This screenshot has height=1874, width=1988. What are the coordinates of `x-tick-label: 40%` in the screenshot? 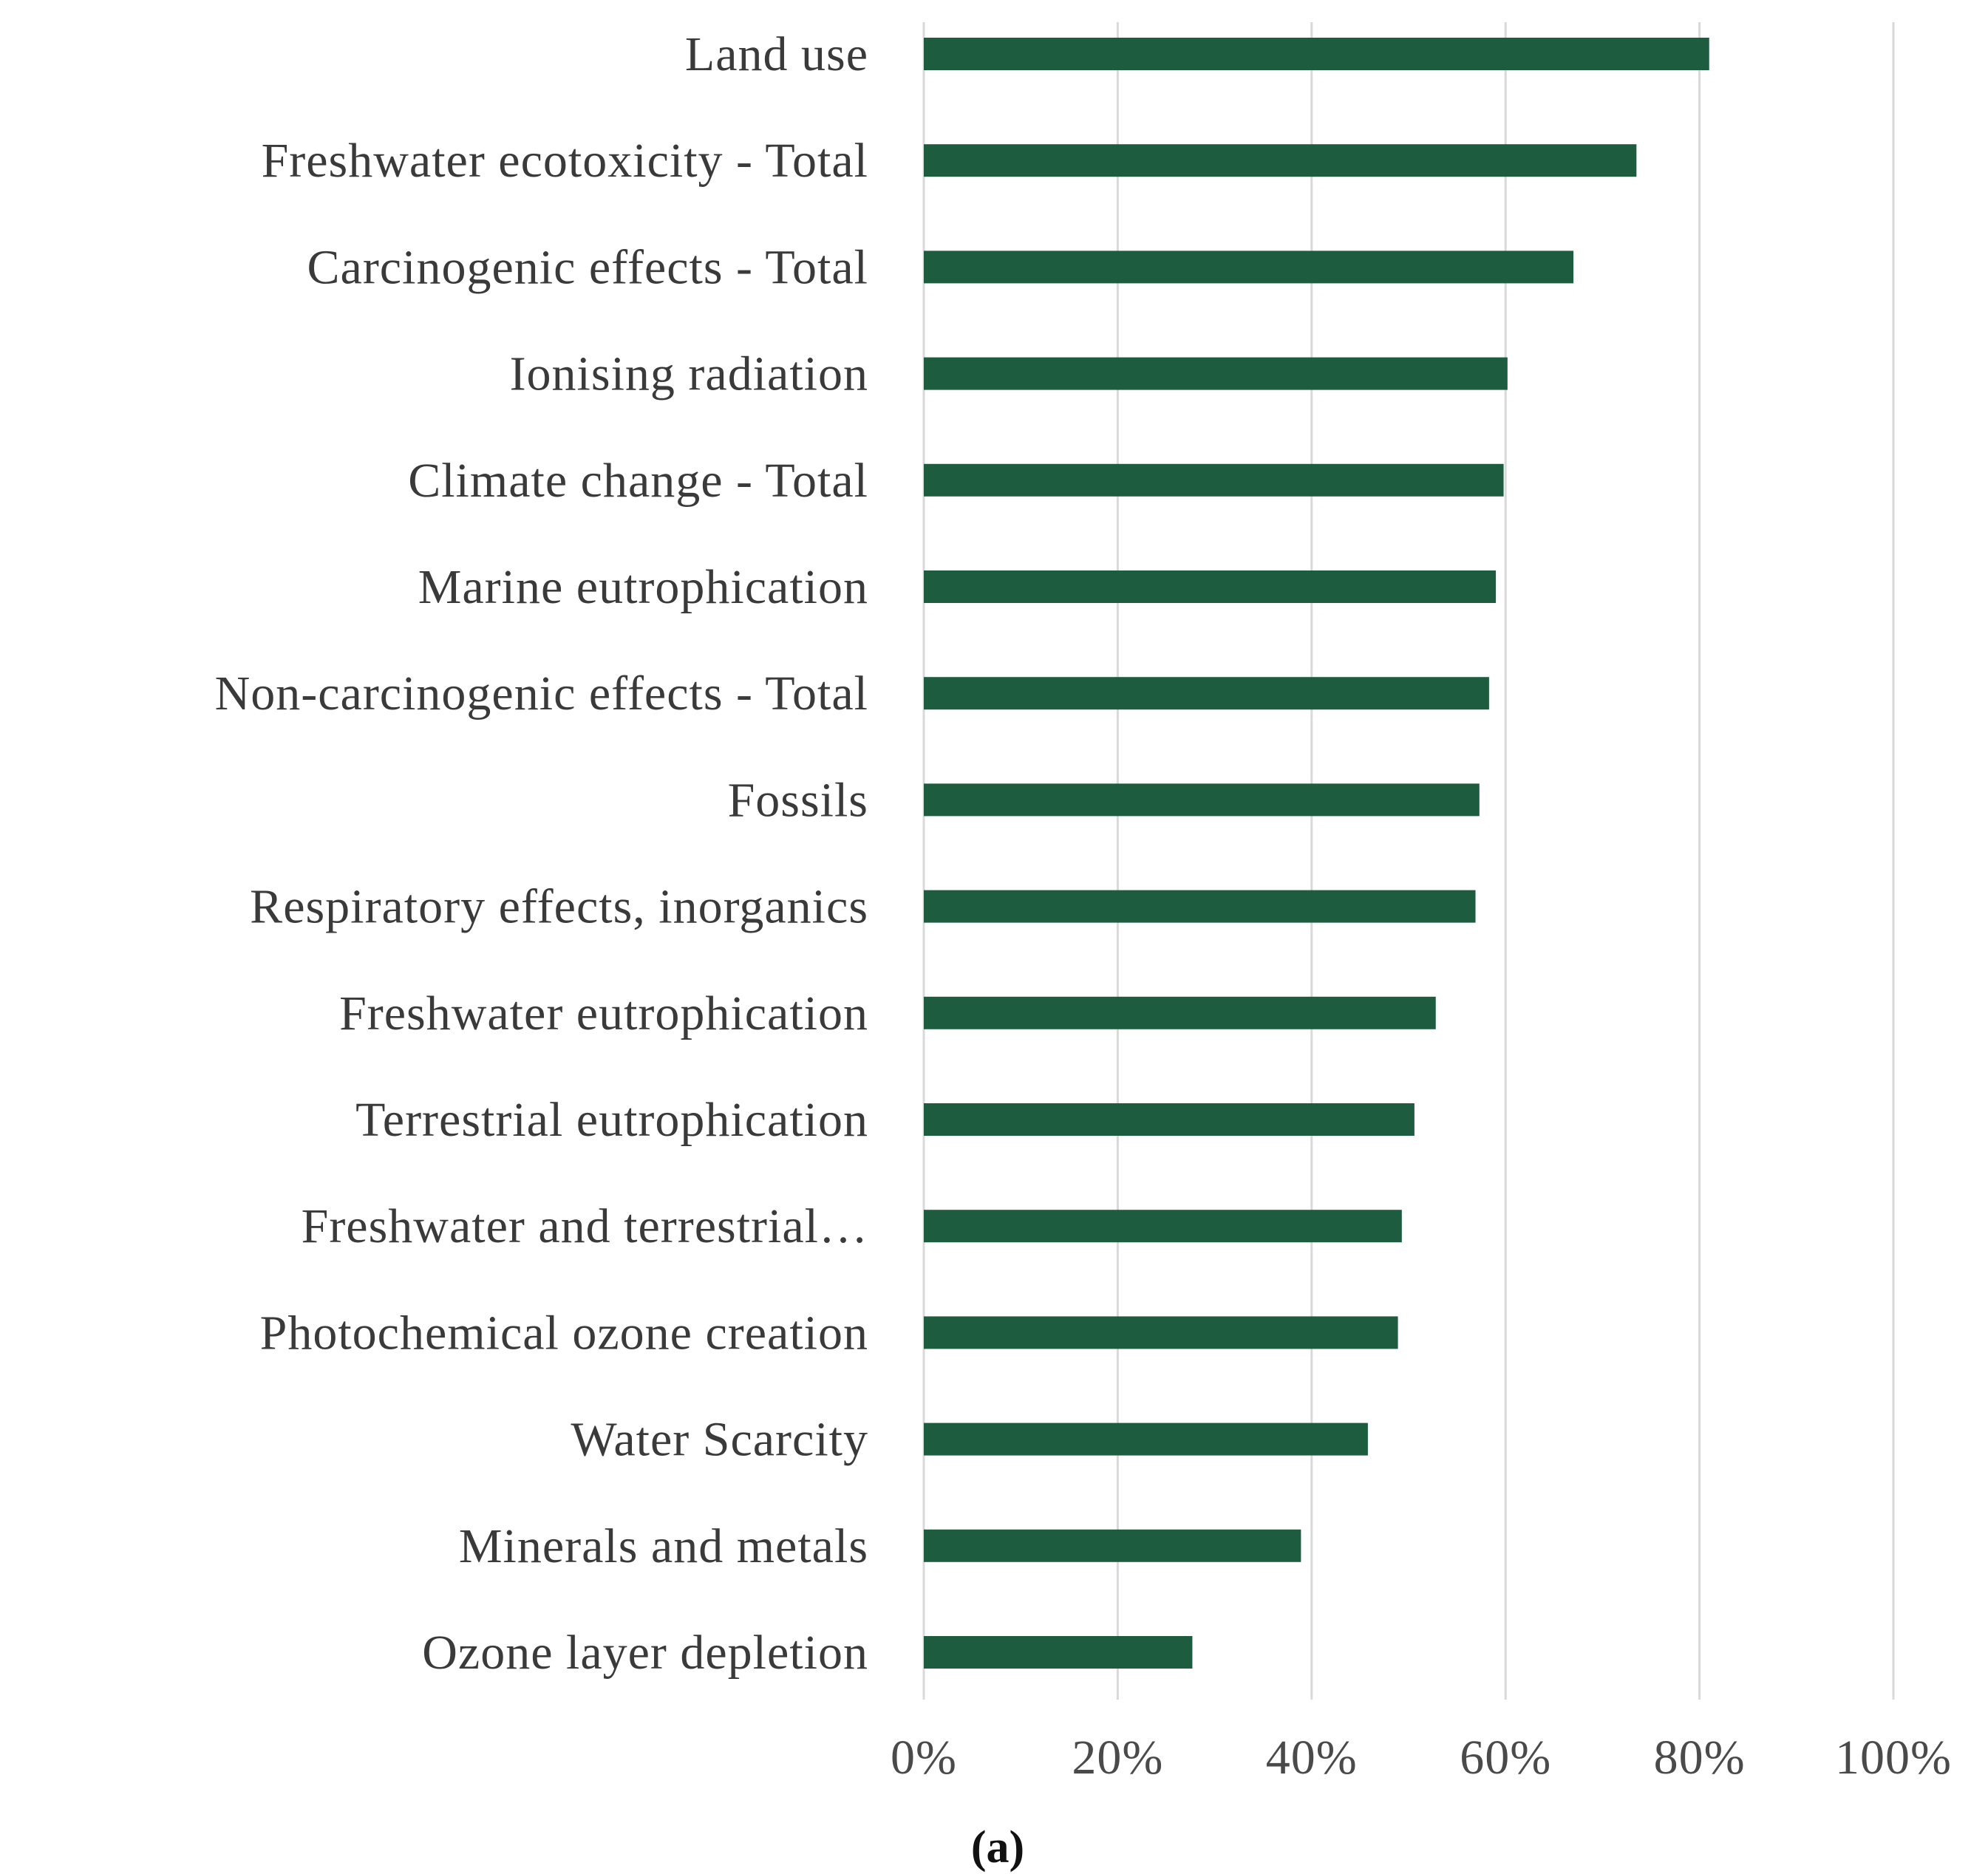 It's located at (1312, 1758).